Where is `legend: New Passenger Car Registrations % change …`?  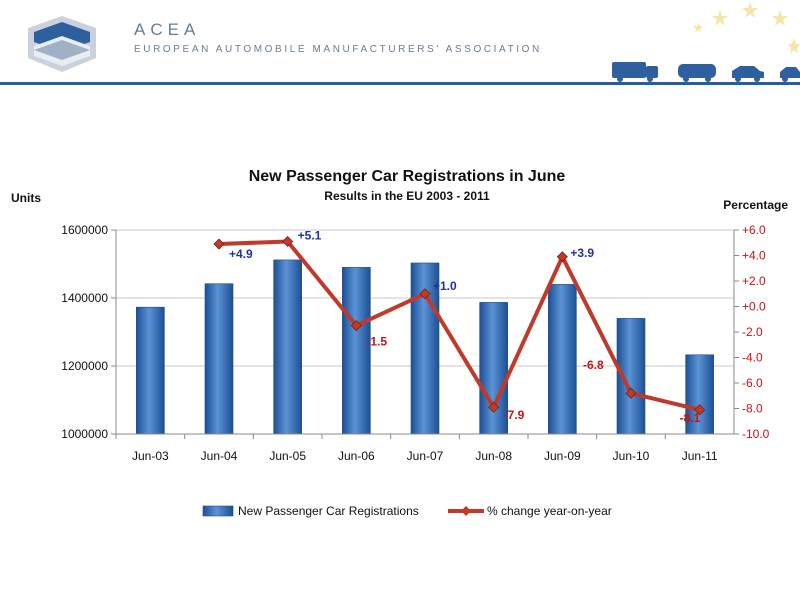 legend: New Passenger Car Registrations % change … is located at coordinates (407, 511).